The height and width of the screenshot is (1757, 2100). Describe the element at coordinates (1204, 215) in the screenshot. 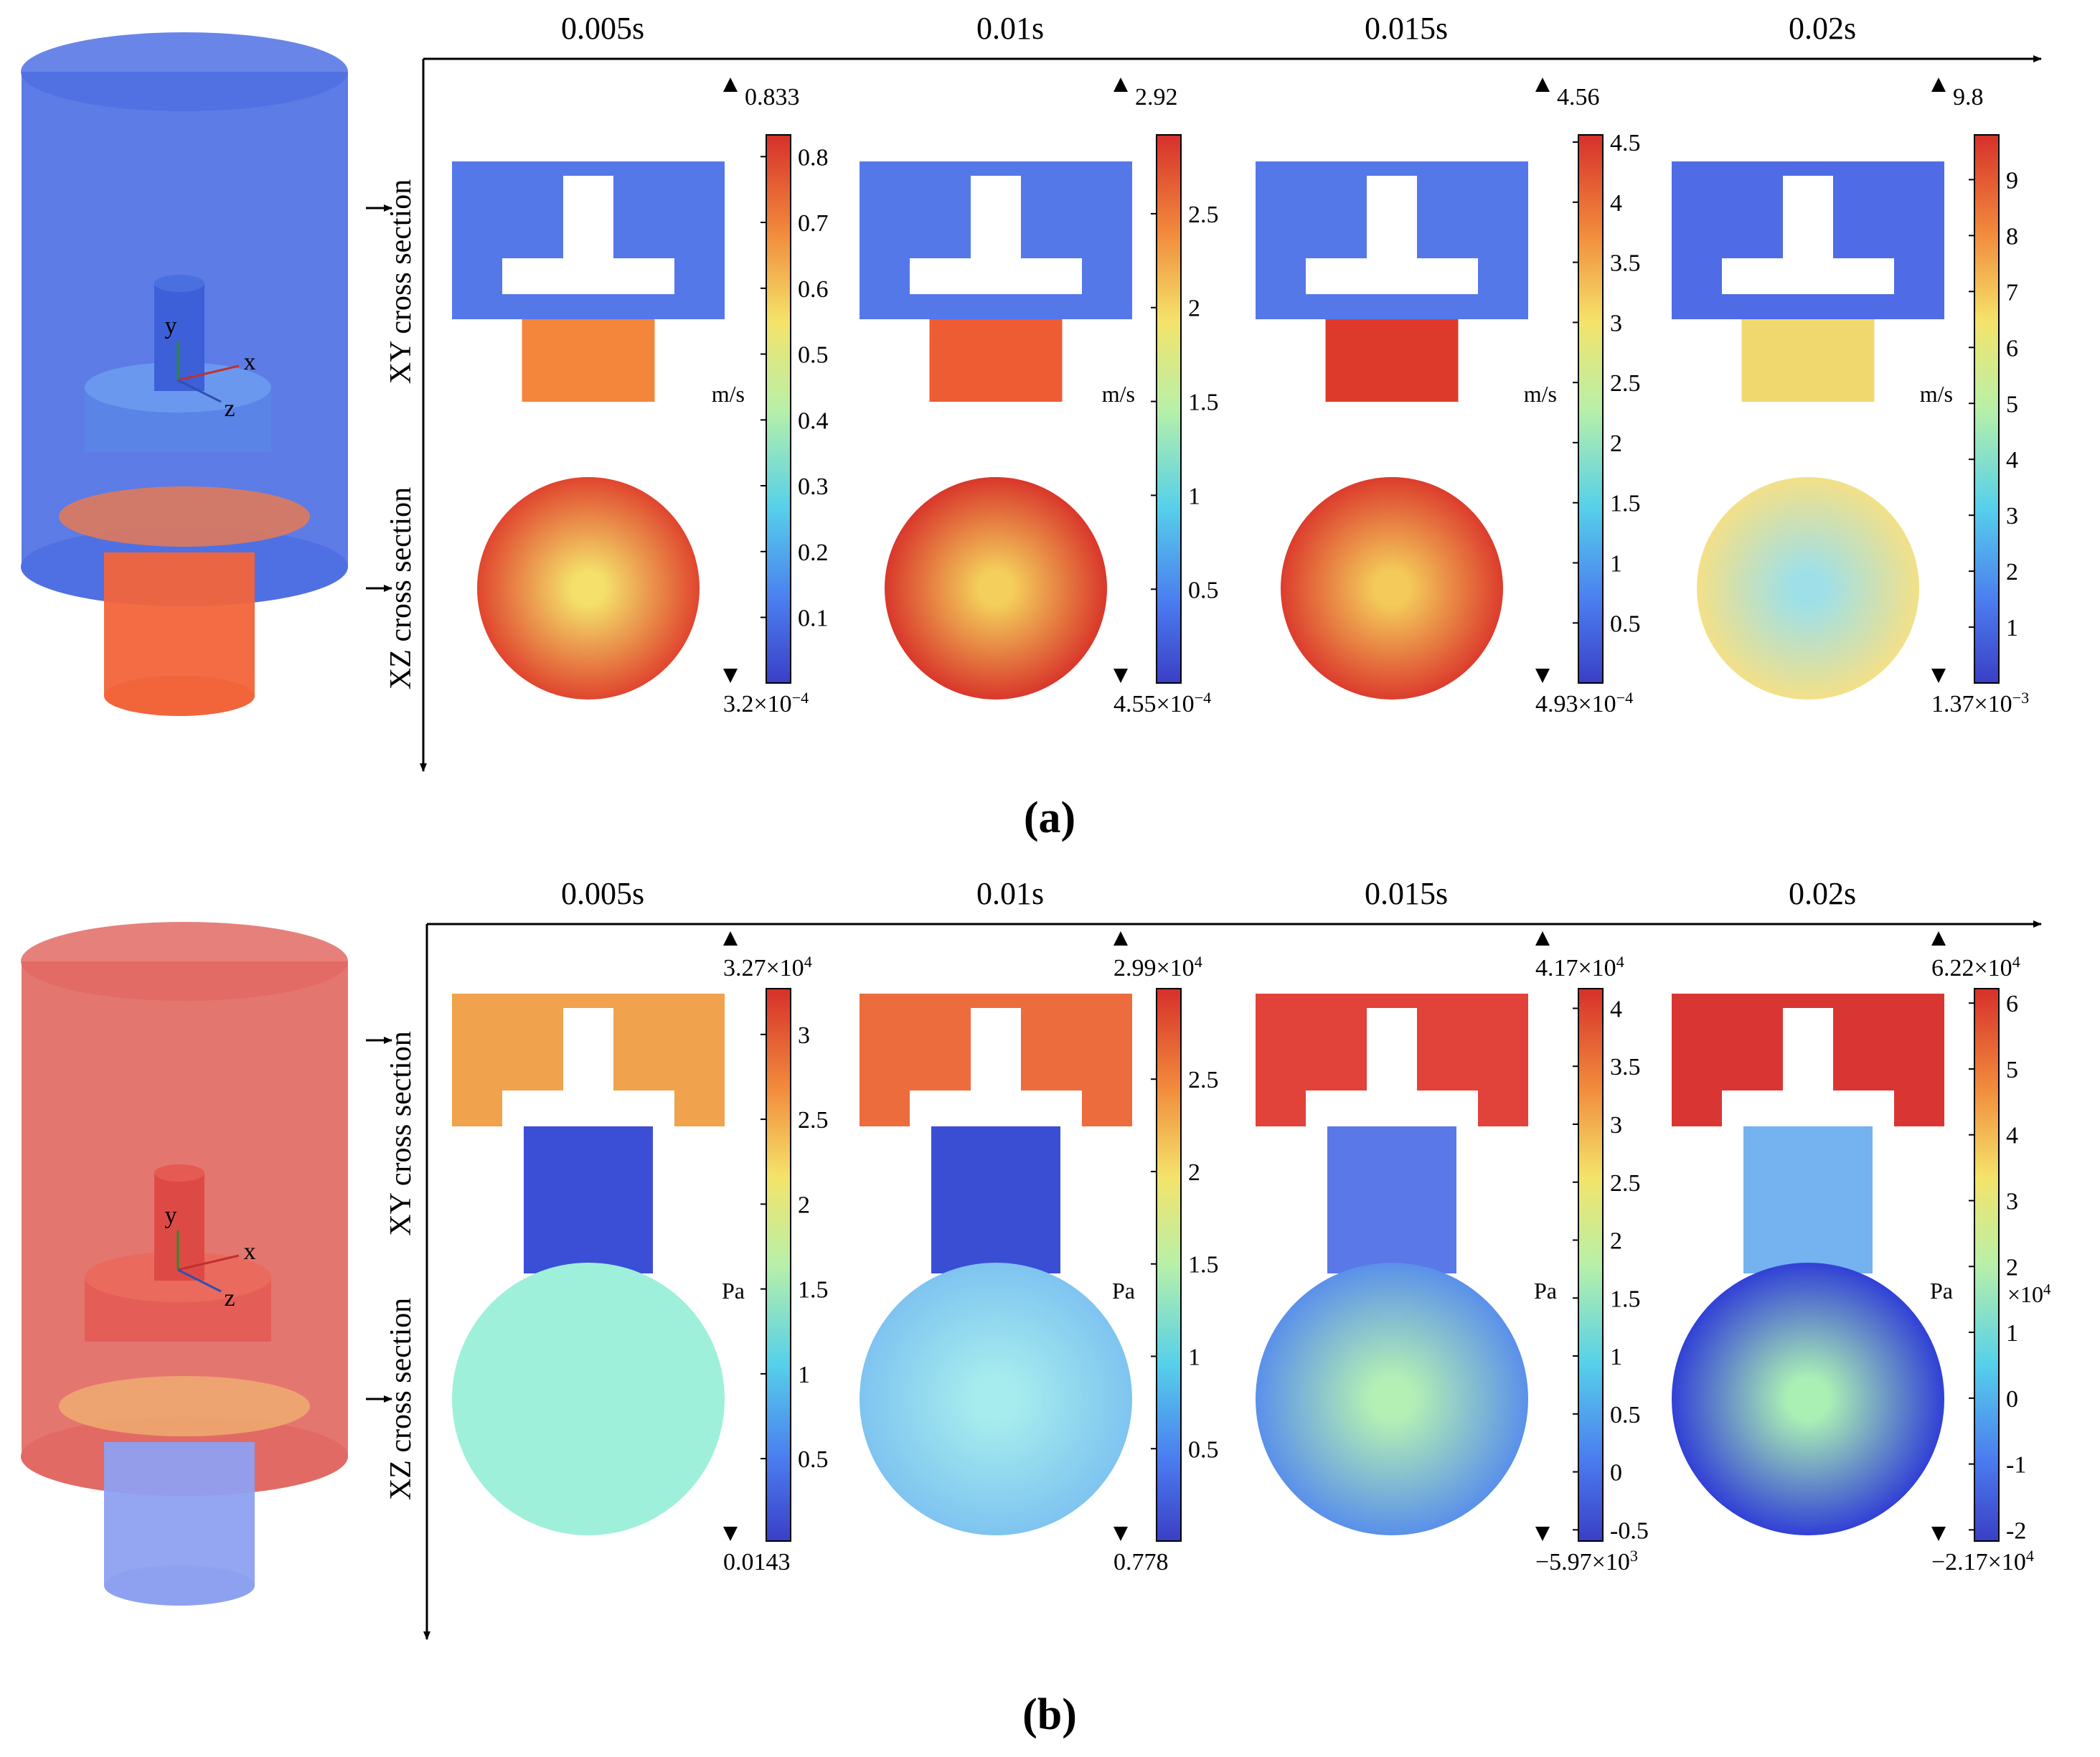

I see `colorbar-tick-label: 2.5` at that location.